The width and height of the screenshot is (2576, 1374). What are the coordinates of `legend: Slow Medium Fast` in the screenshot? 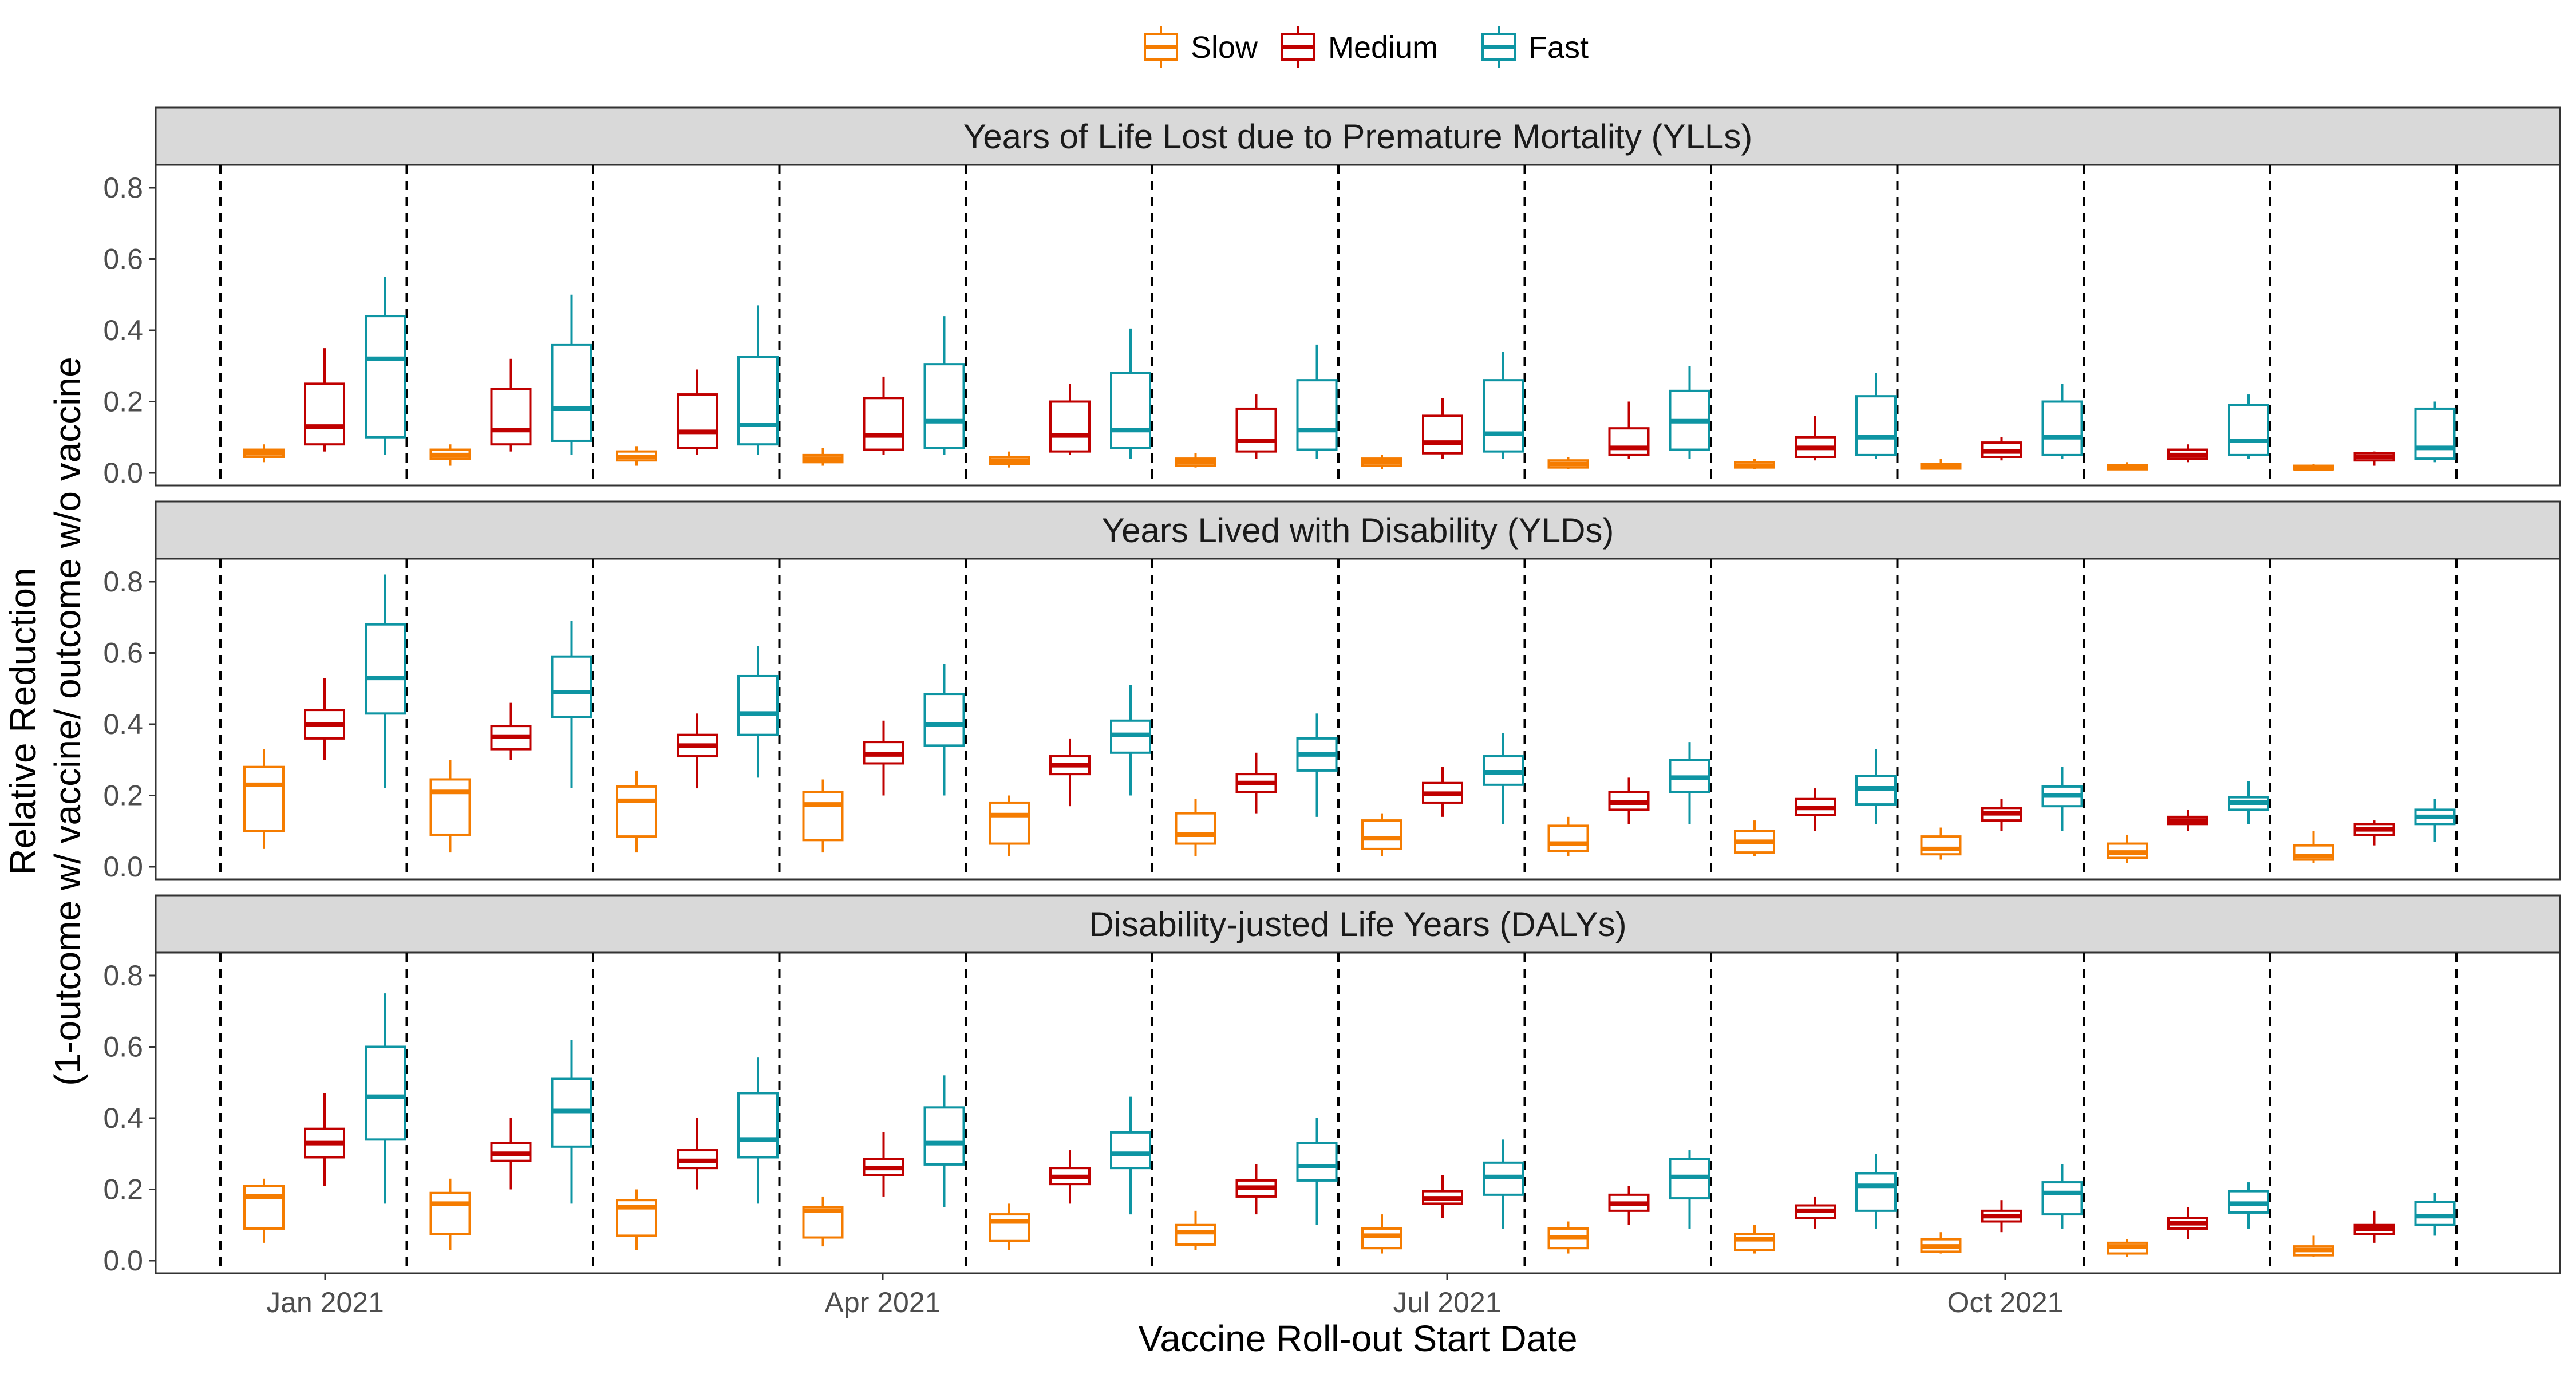 It's located at (1366, 47).